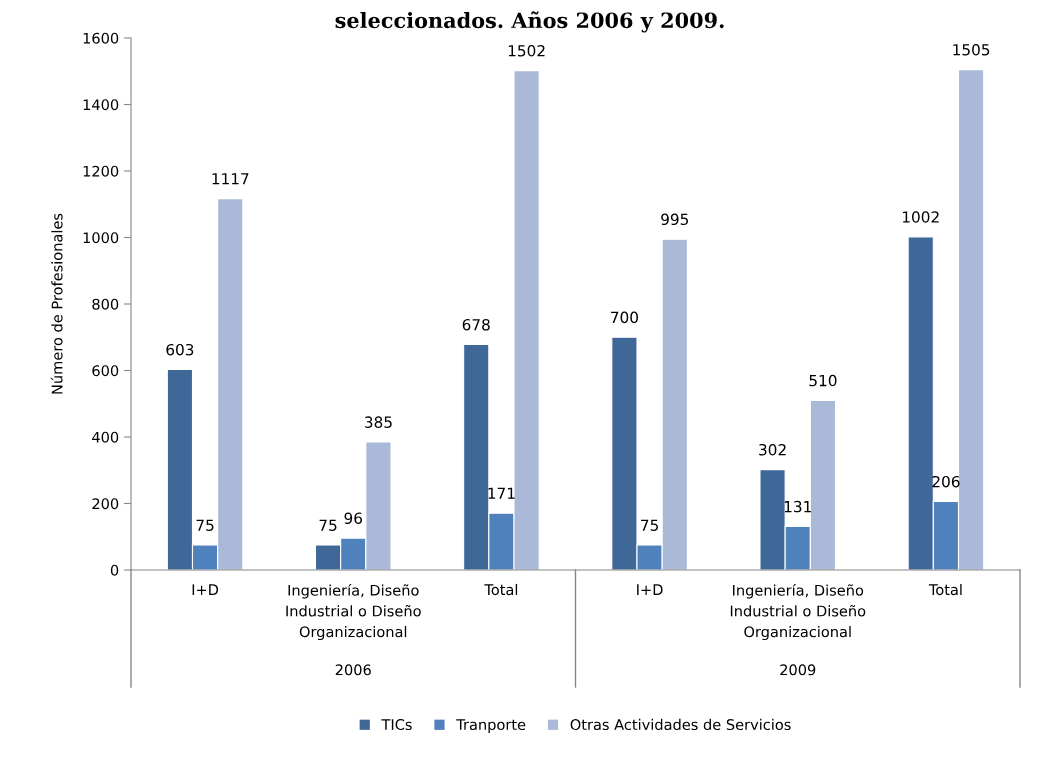 Image resolution: width=1060 pixels, height=757 pixels. Describe the element at coordinates (101, 38) in the screenshot. I see `y-tick-label: 1600` at that location.